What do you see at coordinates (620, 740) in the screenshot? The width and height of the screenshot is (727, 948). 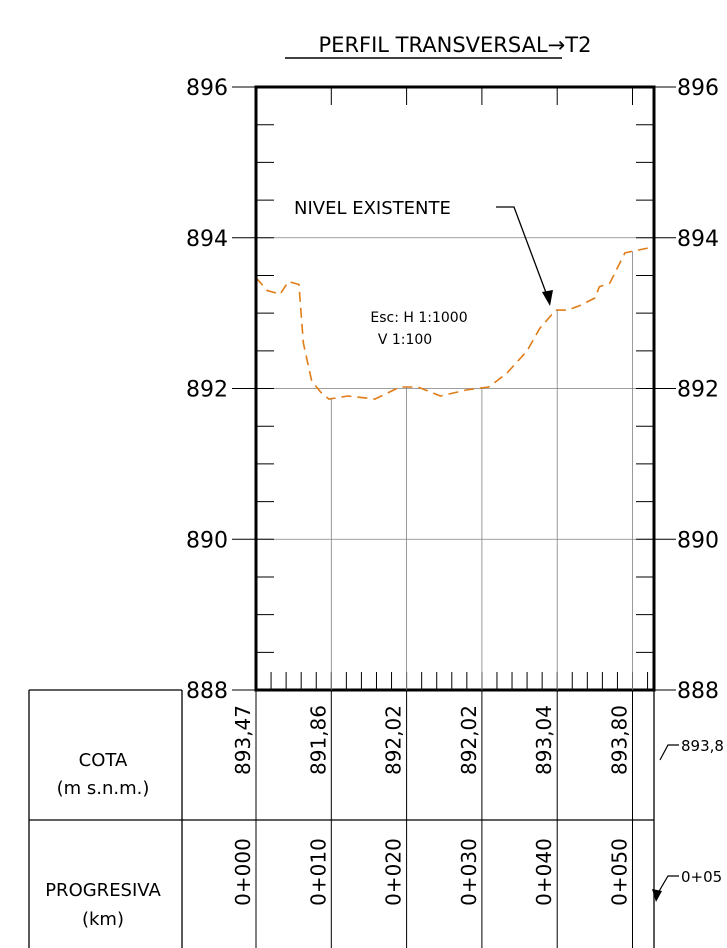 I see `cota-value: 893,80` at bounding box center [620, 740].